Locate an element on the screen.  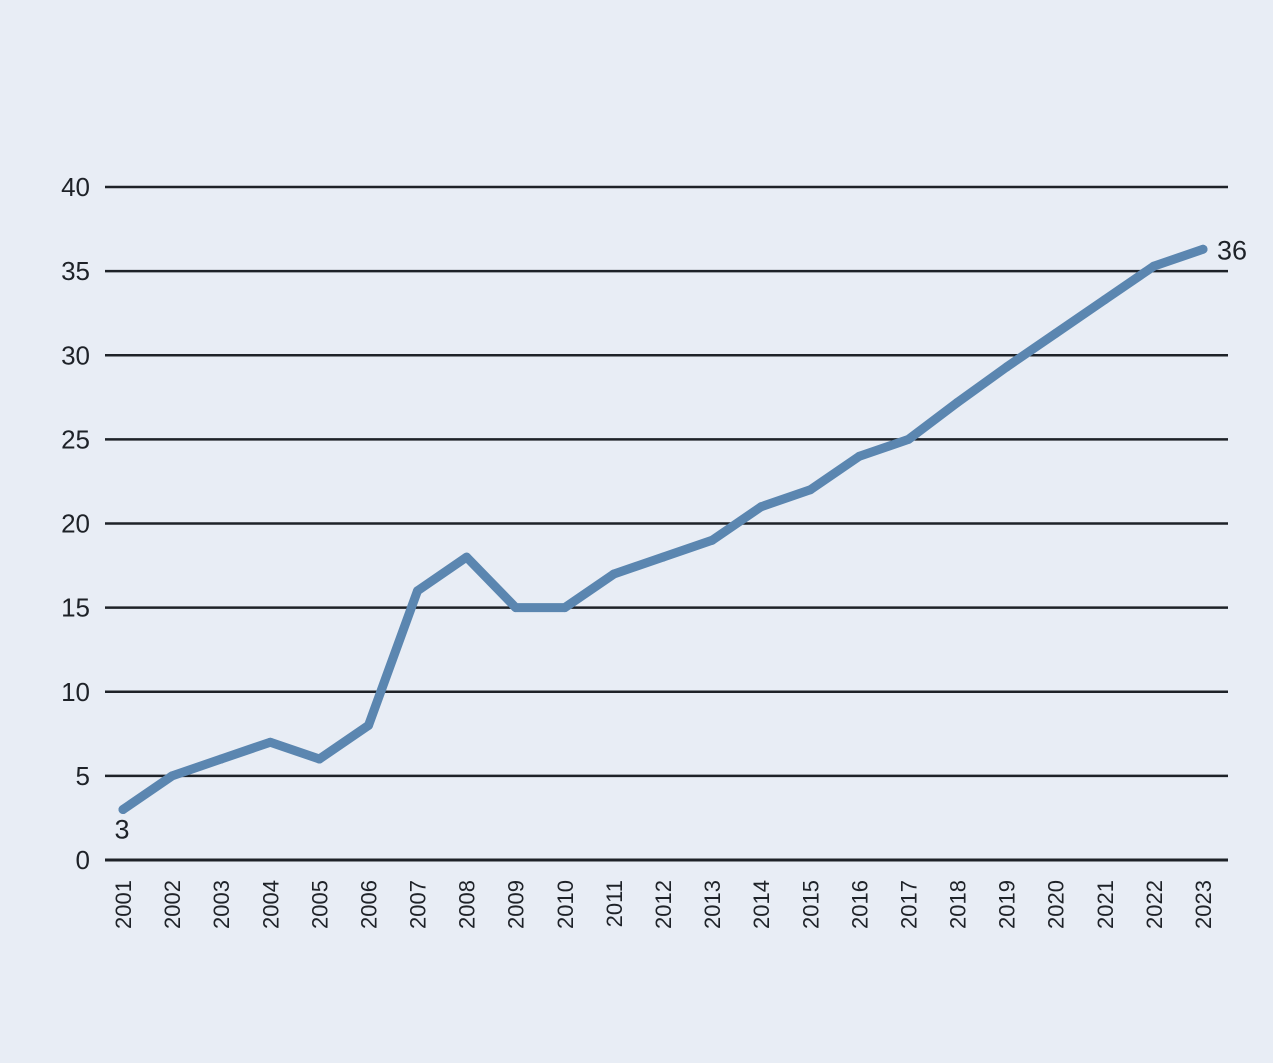
x-tick-label: 2001 is located at coordinates (123, 904).